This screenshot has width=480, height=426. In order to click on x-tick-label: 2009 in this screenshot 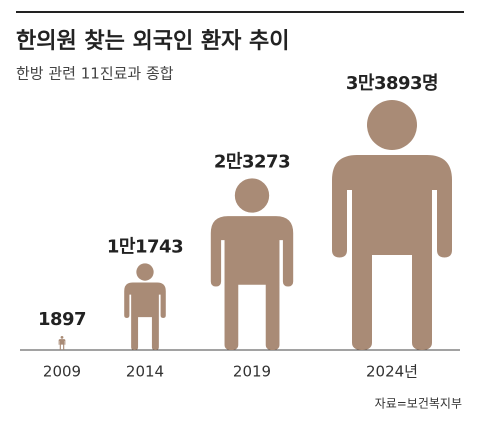, I will do `click(62, 372)`.